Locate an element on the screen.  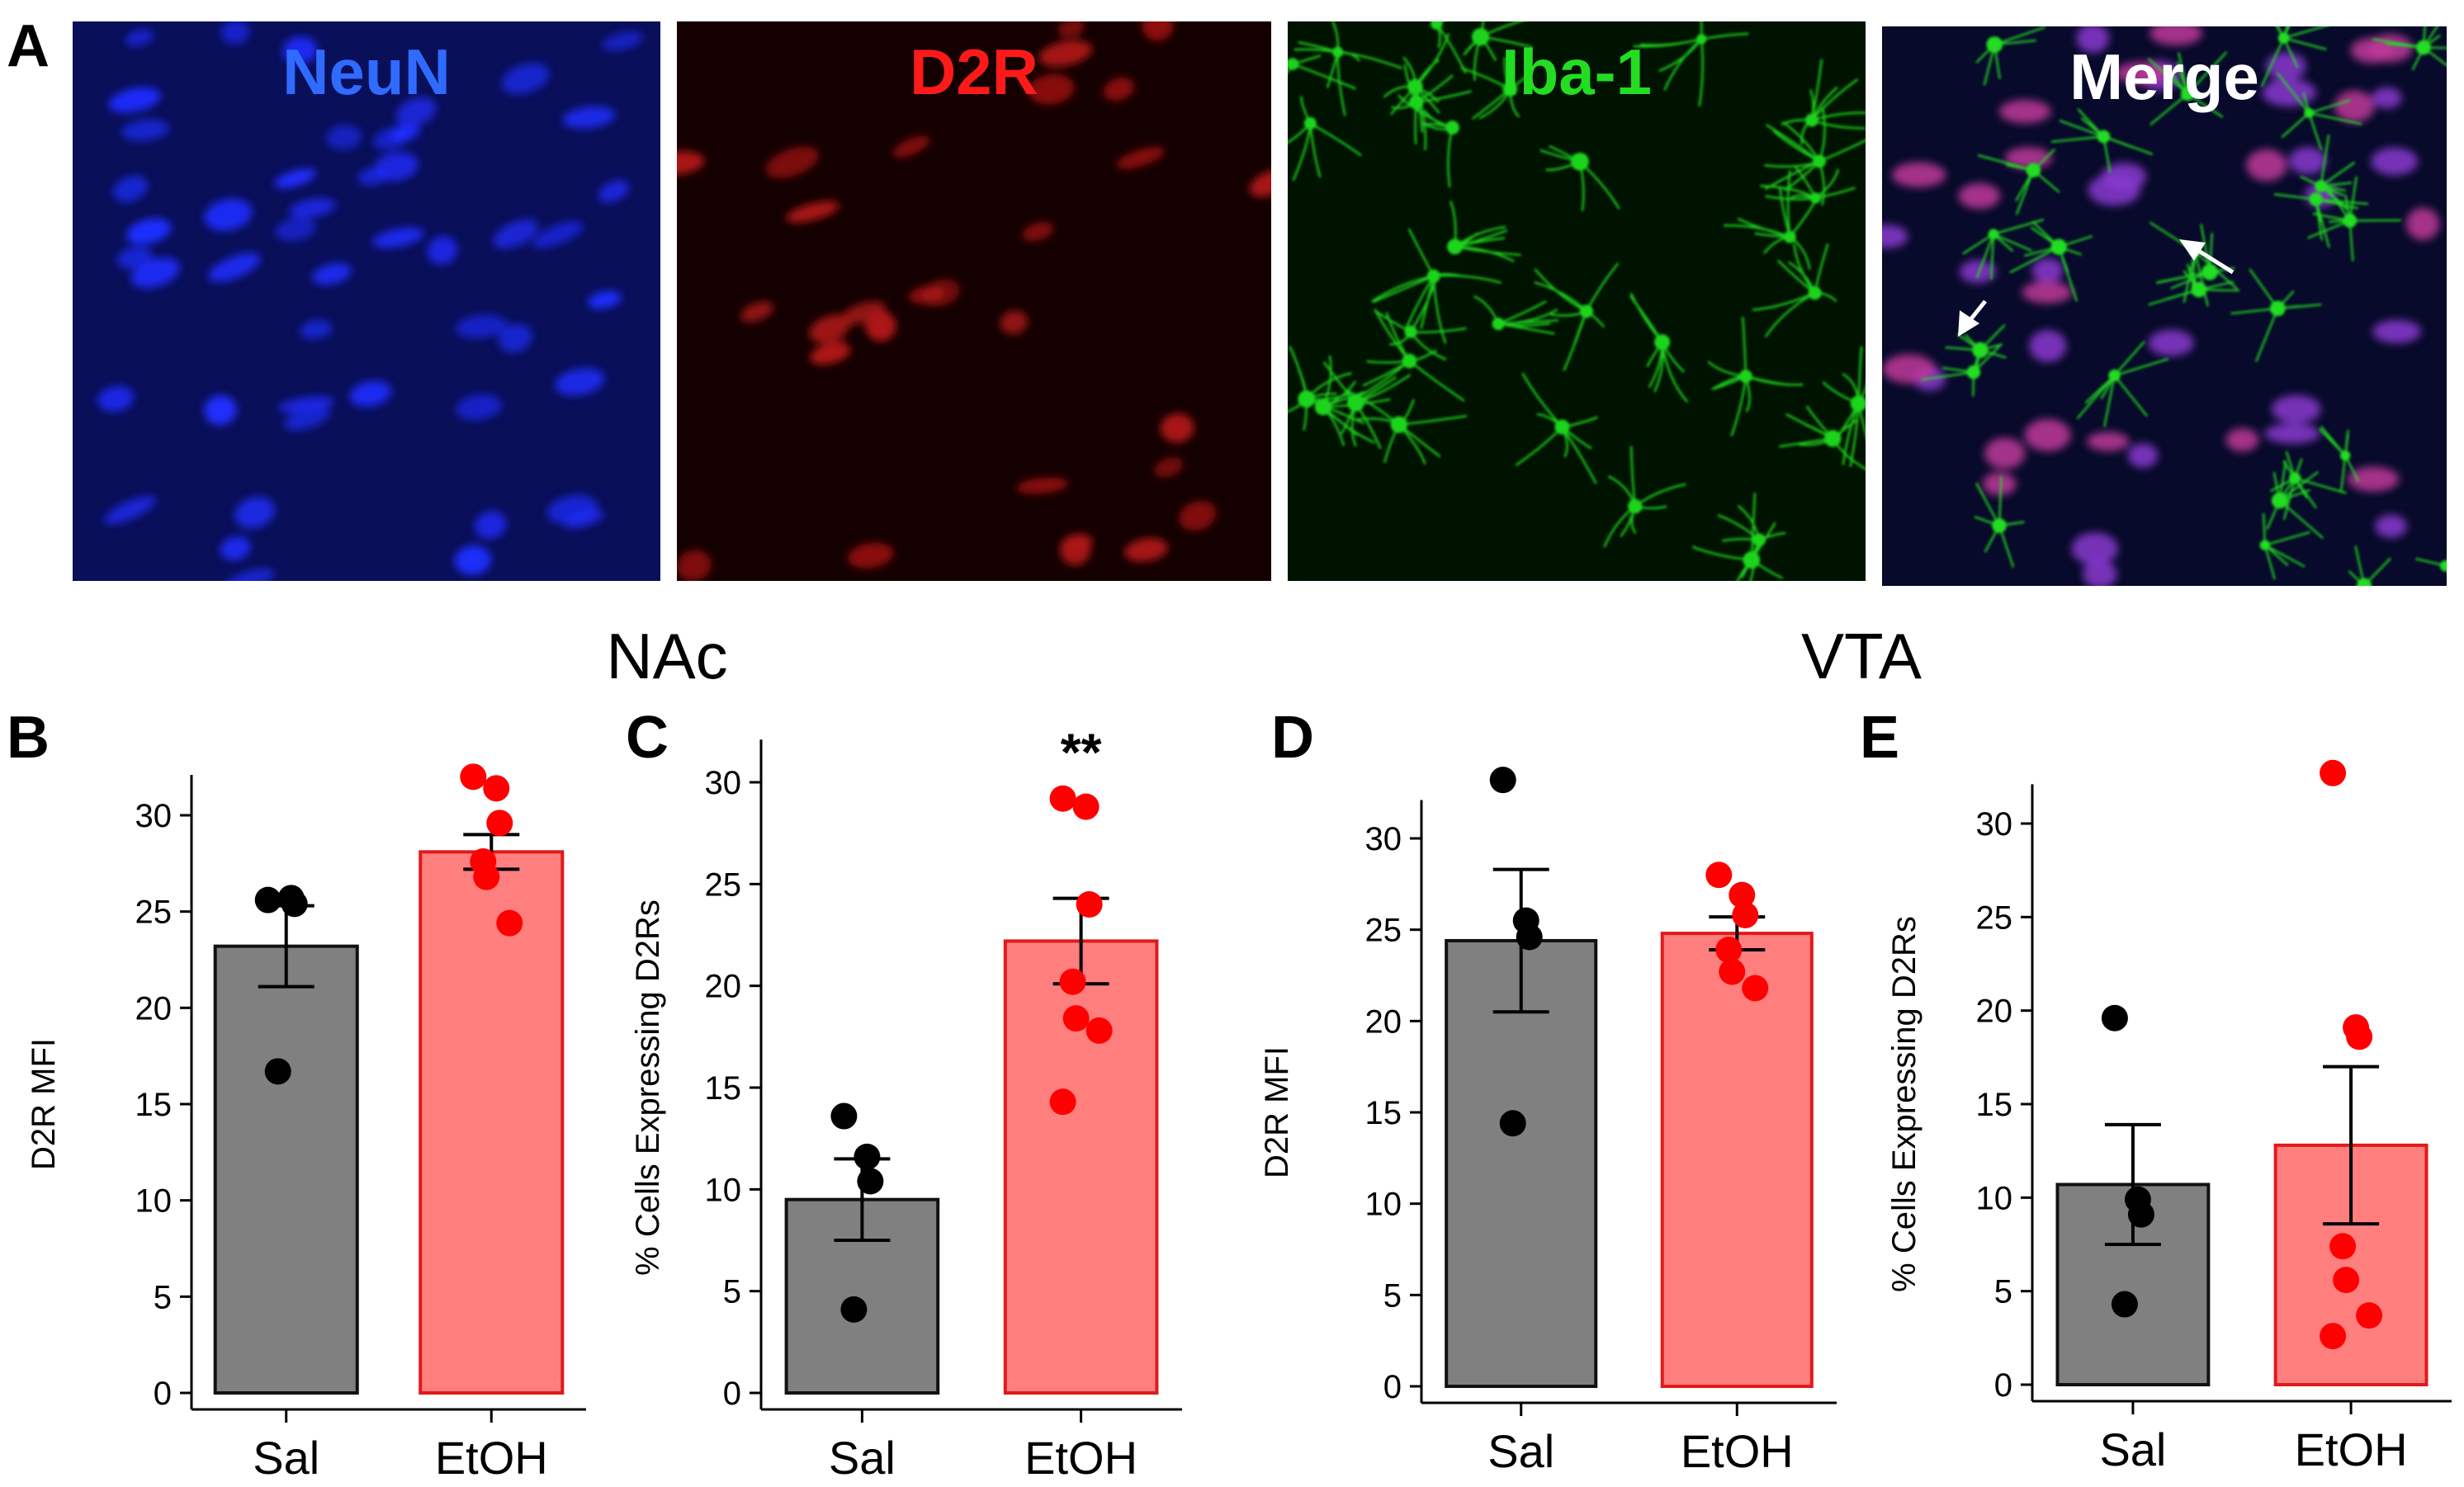
micrograph-label: Iba-1 is located at coordinates (1577, 71).